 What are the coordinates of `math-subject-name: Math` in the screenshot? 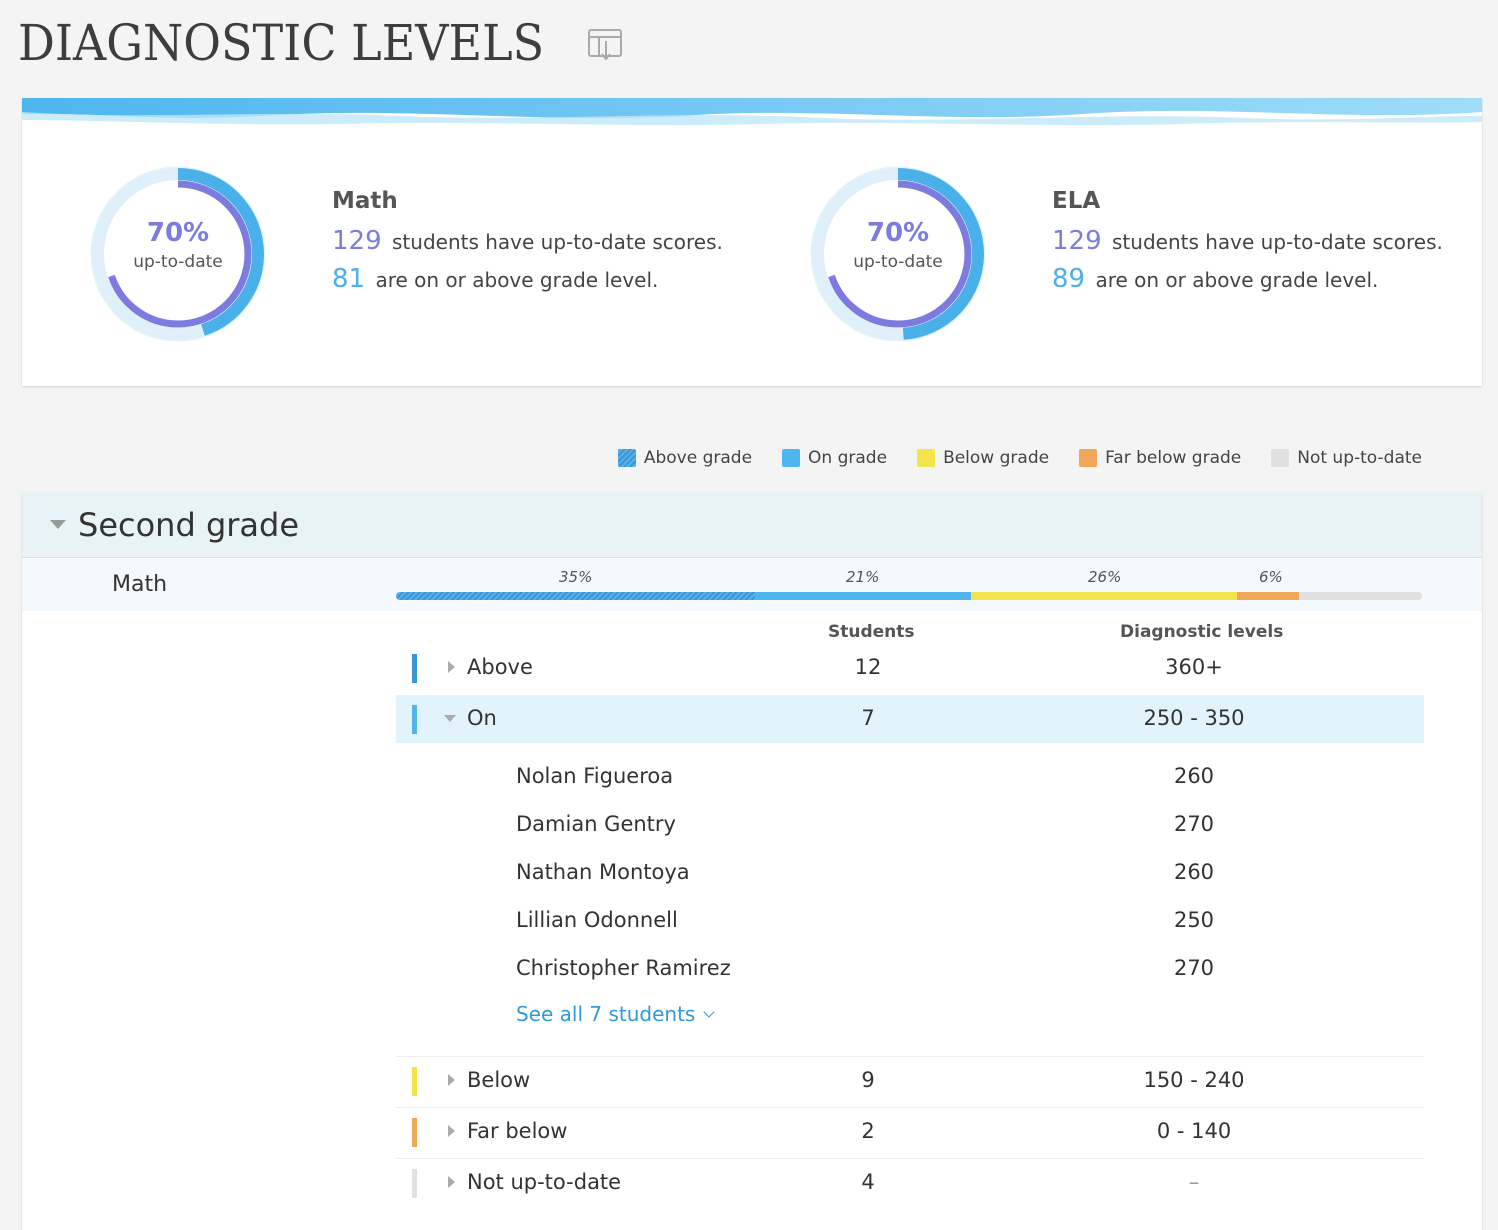 It's located at (365, 201).